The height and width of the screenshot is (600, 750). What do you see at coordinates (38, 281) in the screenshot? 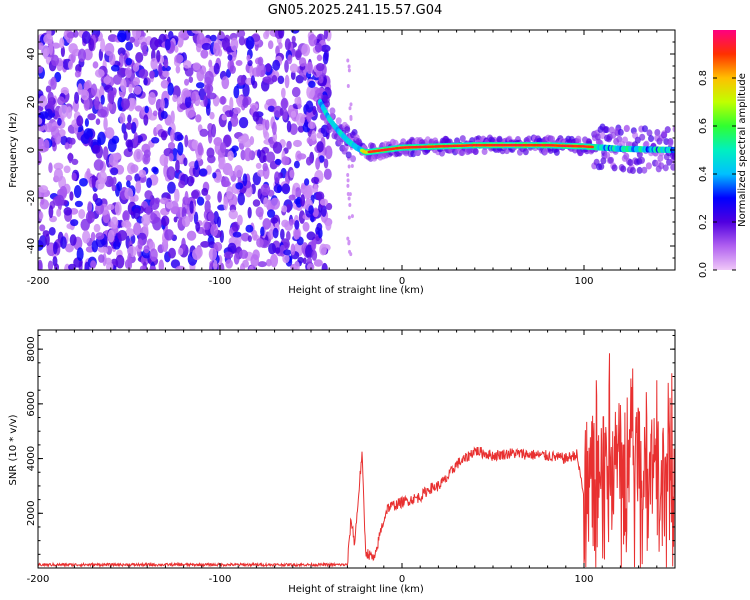
I see `x-tick-label: -200` at bounding box center [38, 281].